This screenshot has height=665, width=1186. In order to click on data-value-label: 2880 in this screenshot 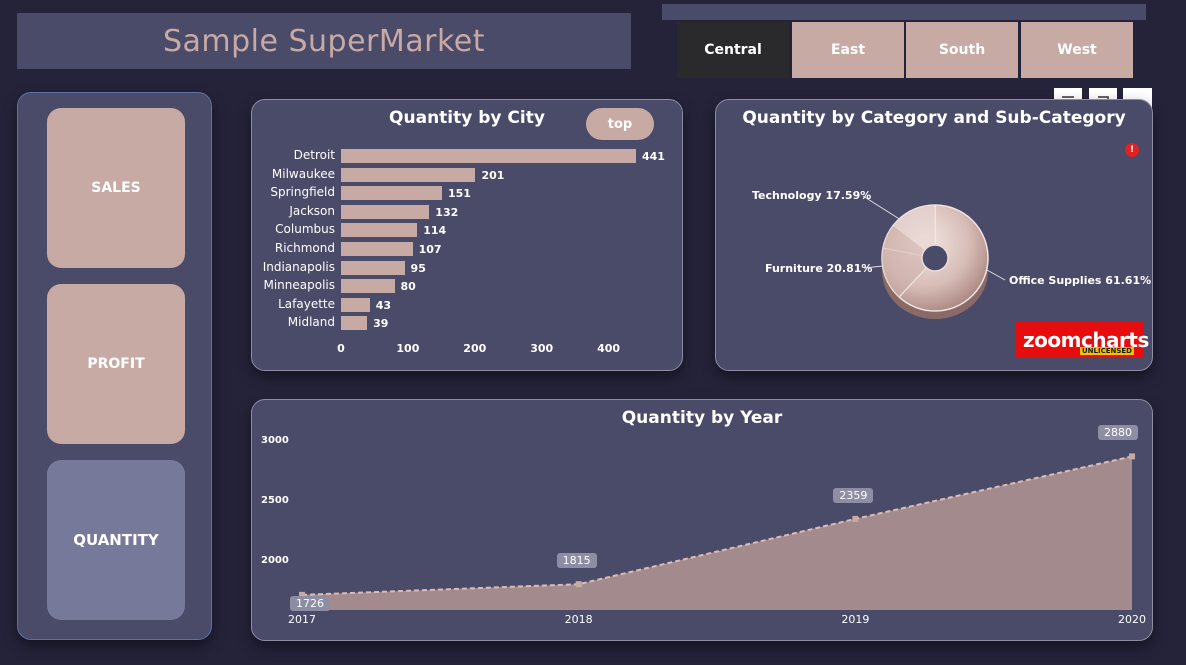, I will do `click(1118, 433)`.